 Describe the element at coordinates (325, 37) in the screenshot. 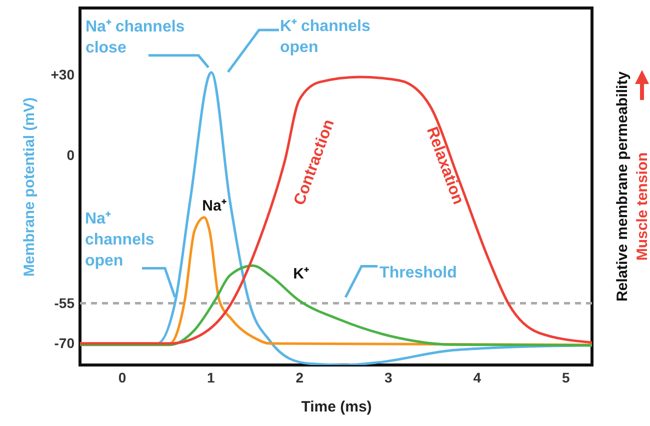

I see `annotation: K⁺ channels open` at that location.